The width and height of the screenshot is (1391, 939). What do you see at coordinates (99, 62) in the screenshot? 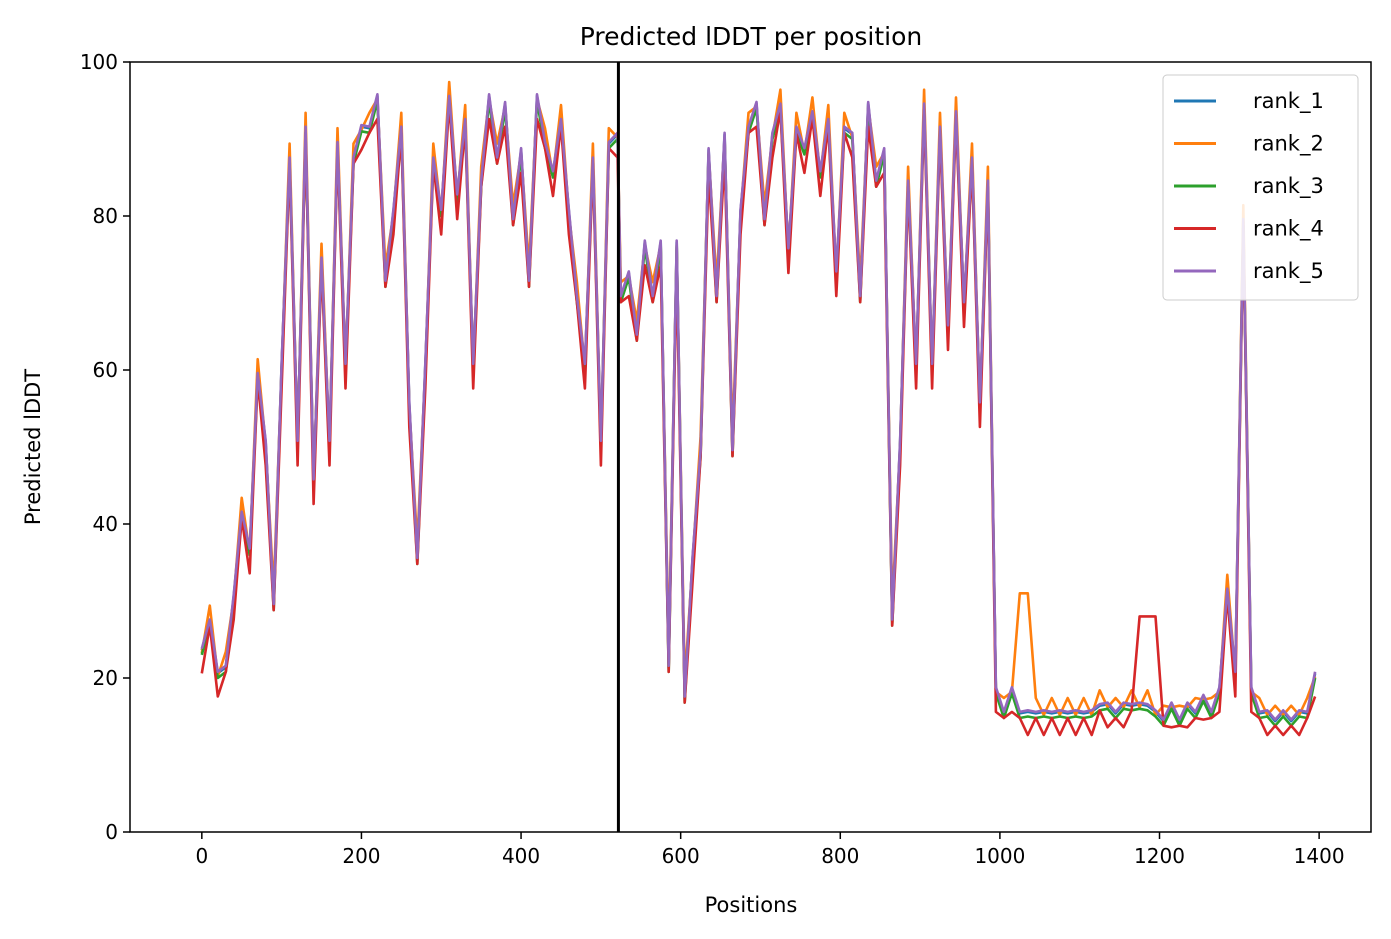
I see `y-tick-label: 100` at bounding box center [99, 62].